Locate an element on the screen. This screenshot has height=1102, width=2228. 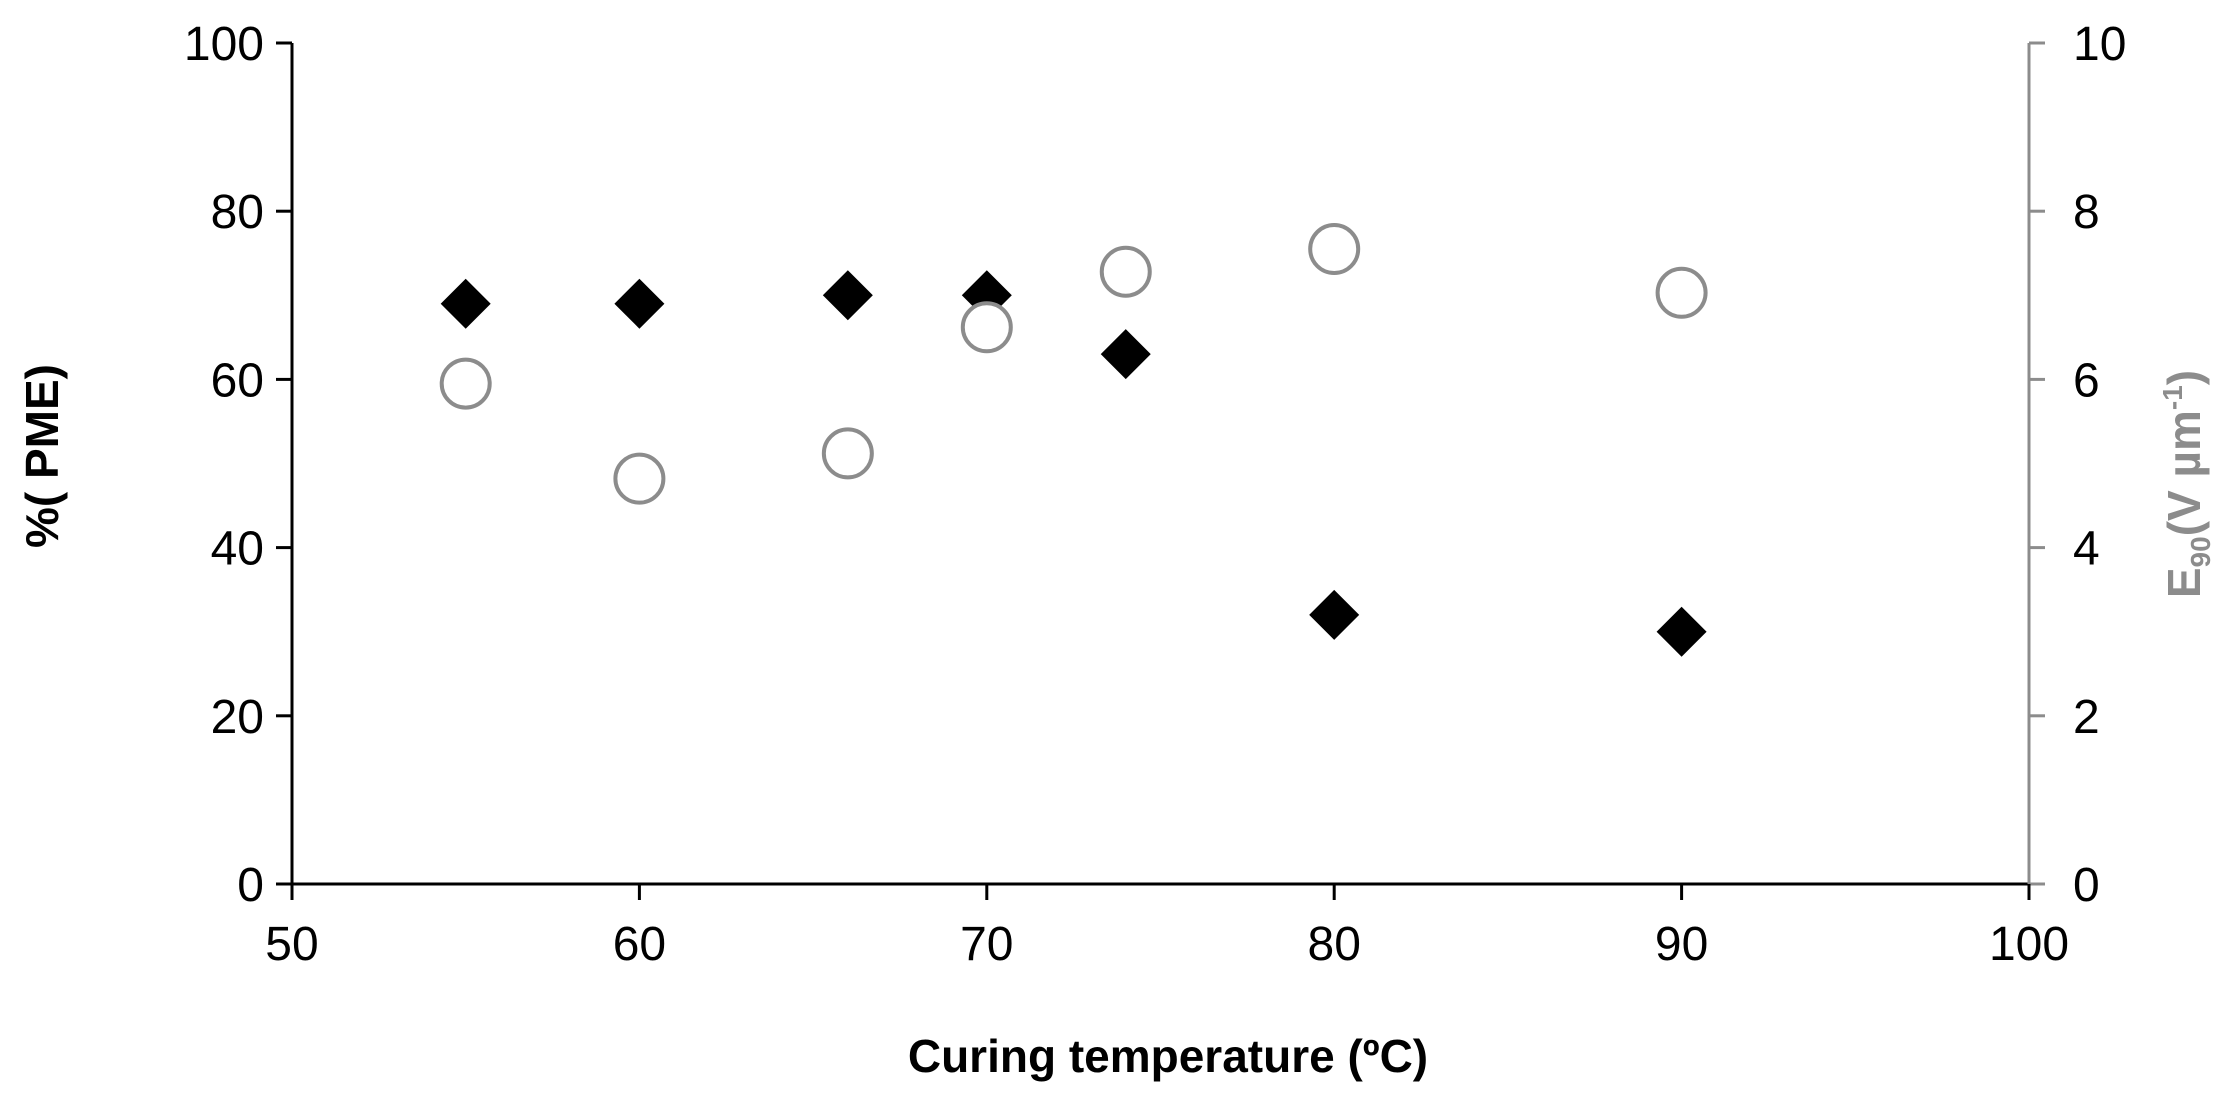
x-tick-label: 60 is located at coordinates (639, 944).